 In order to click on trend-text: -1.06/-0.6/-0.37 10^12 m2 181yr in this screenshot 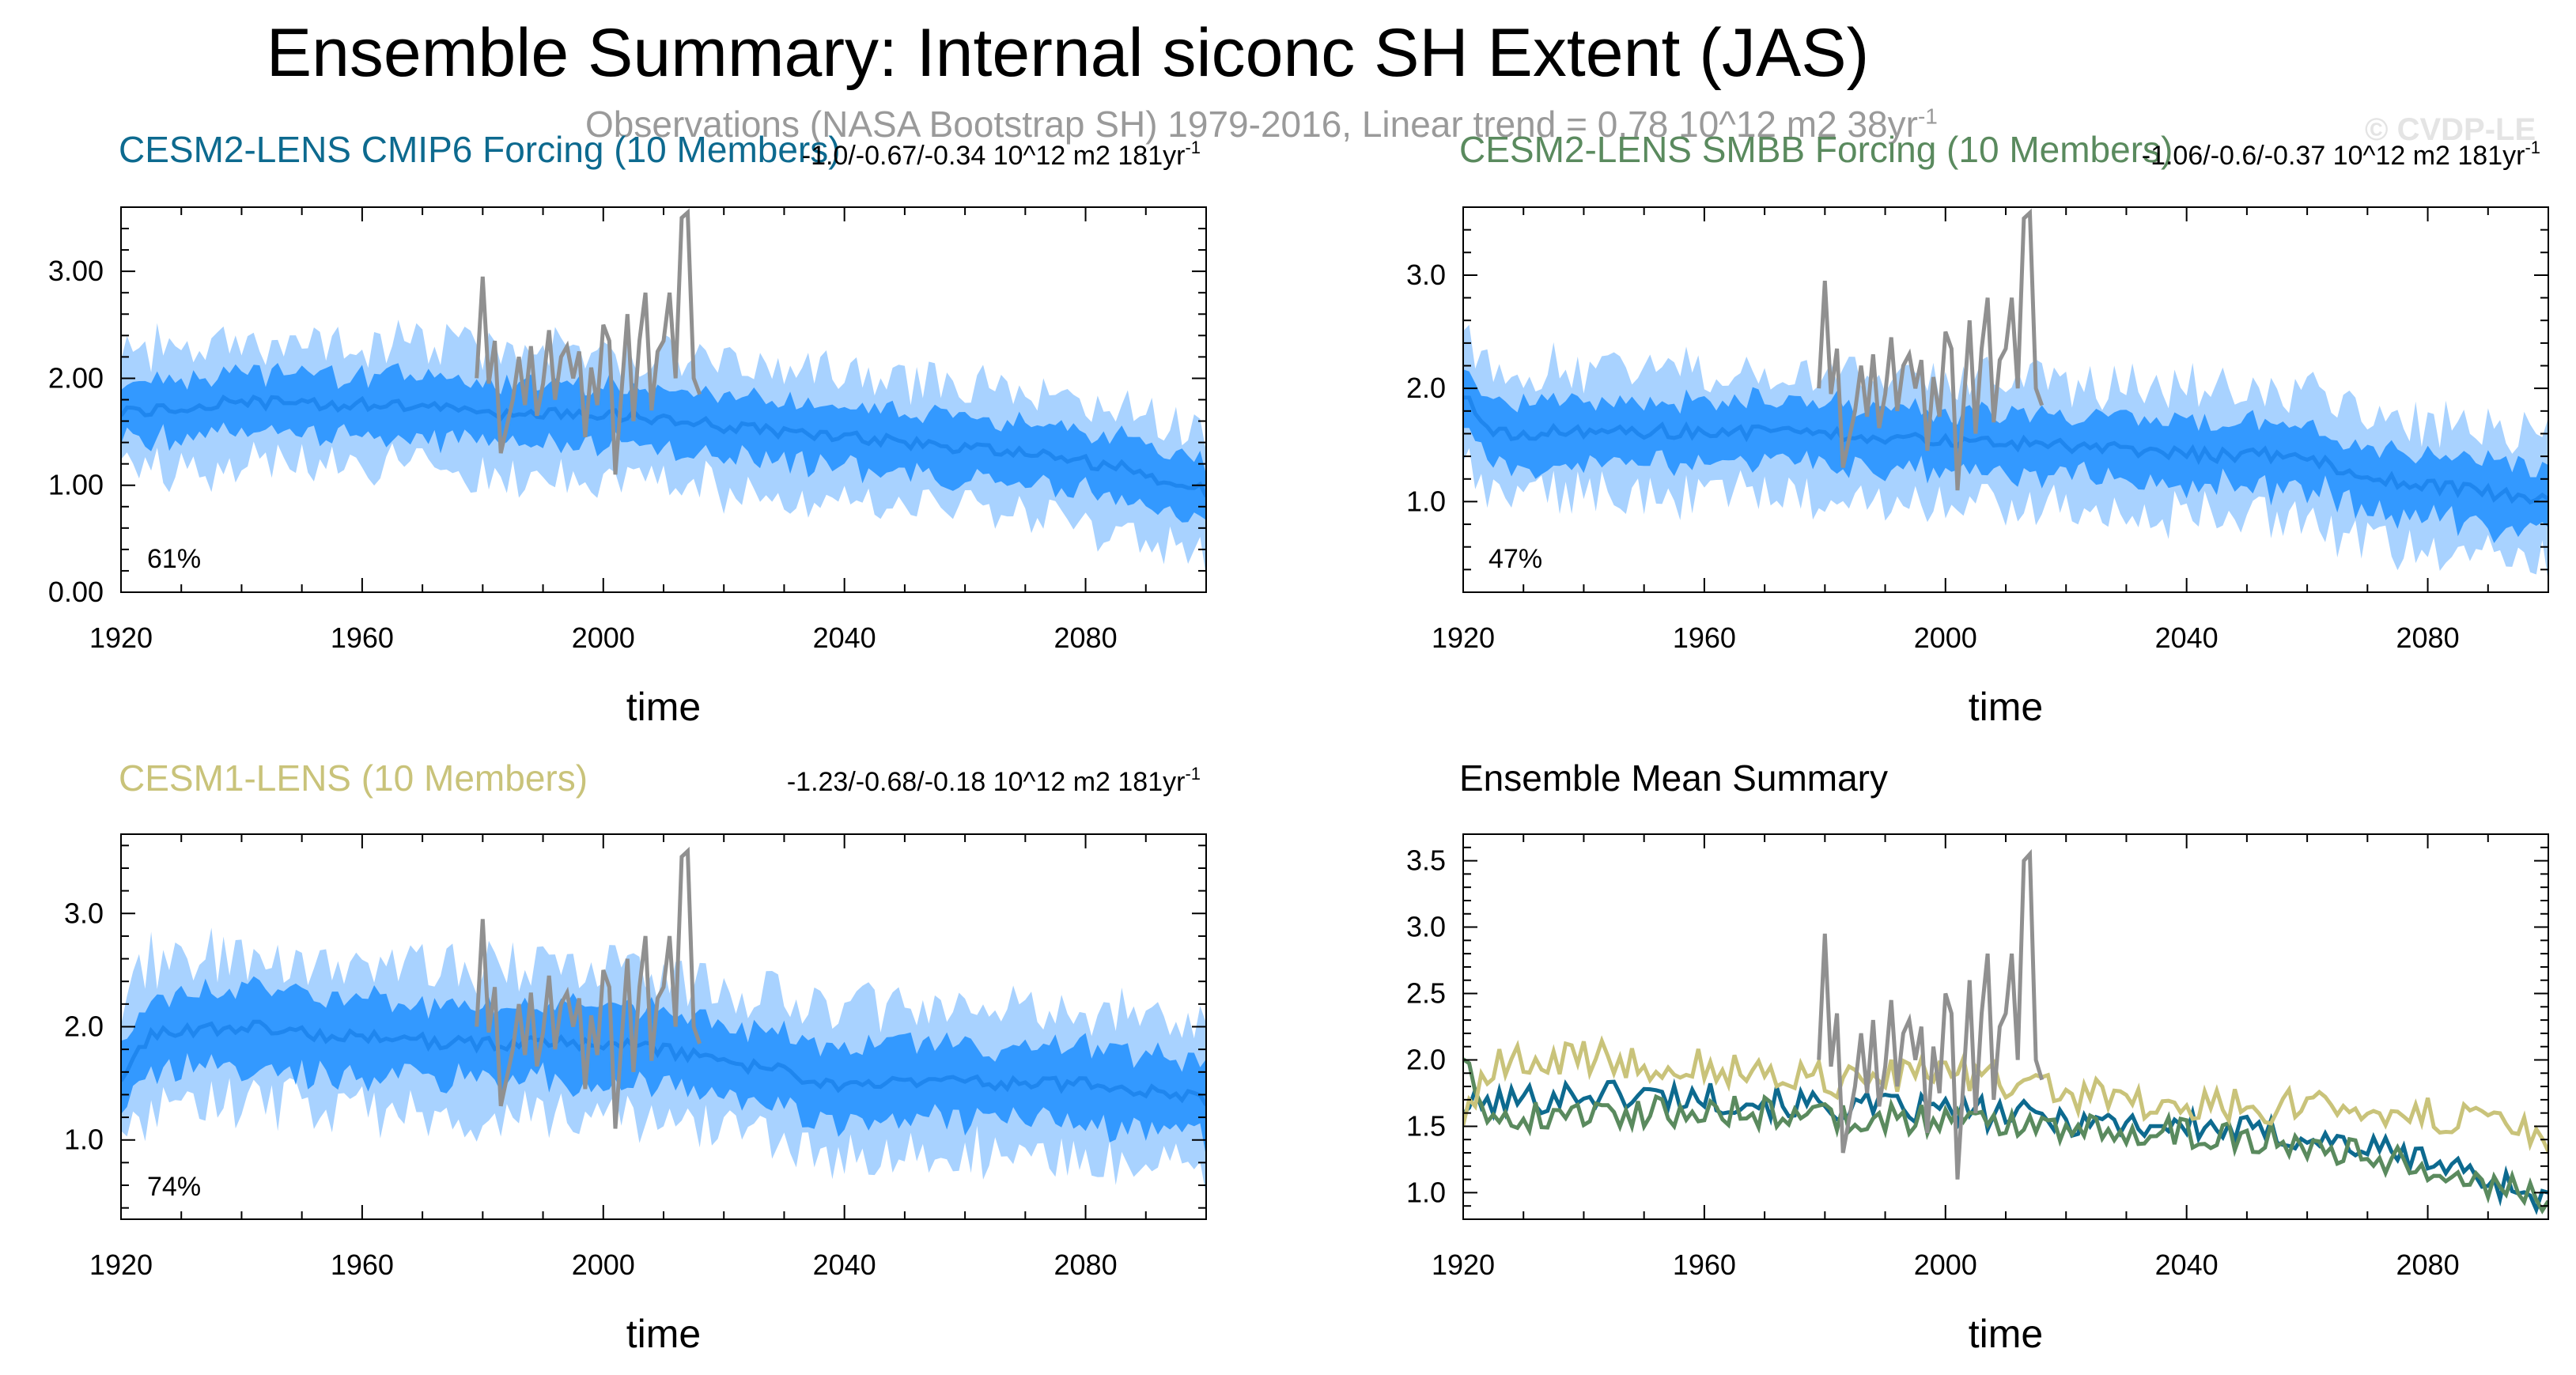, I will do `click(2334, 156)`.